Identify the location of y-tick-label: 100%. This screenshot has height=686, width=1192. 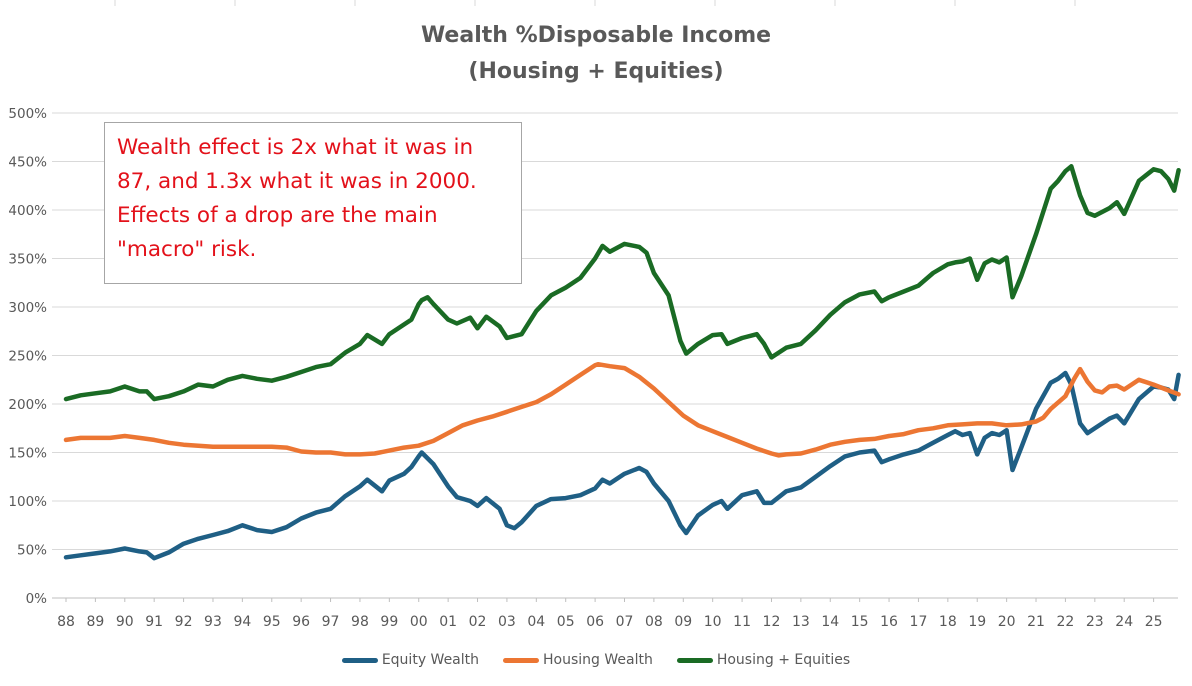
(27, 502).